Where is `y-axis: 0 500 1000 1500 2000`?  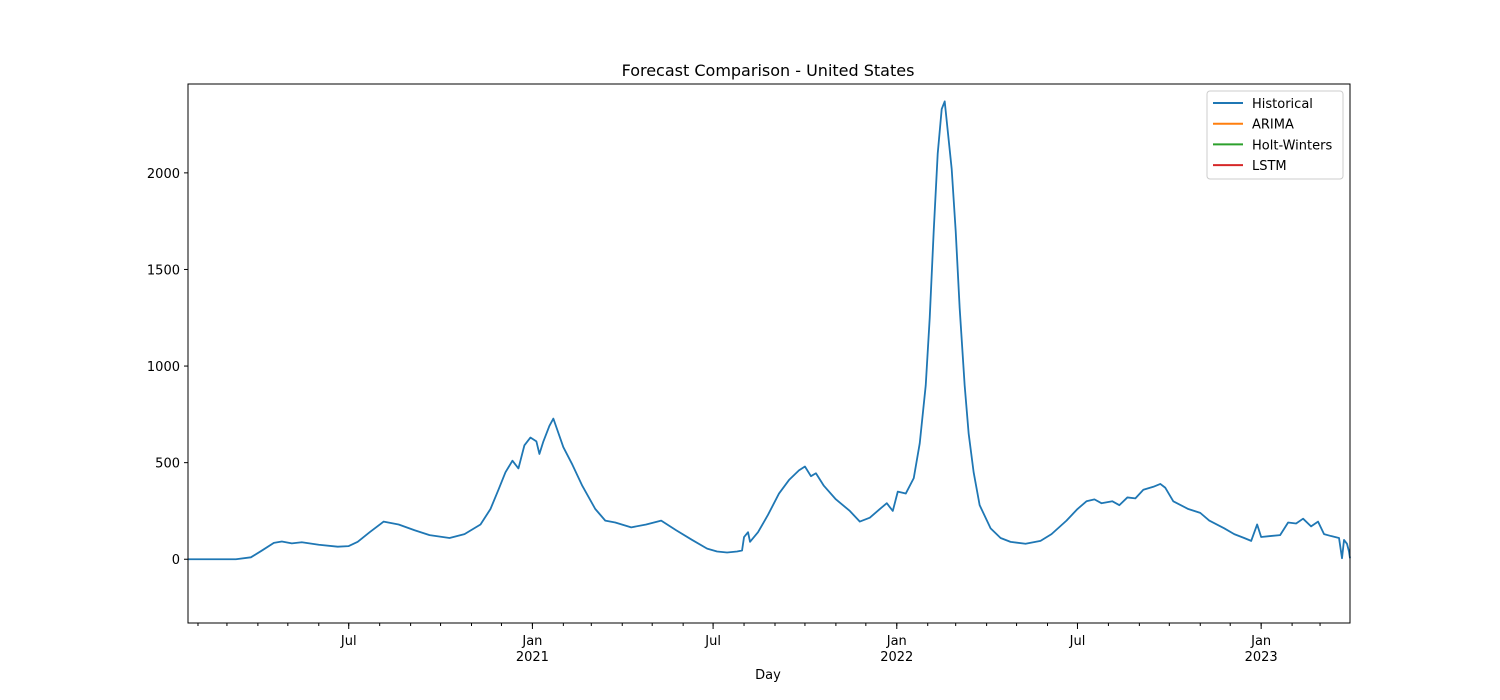
y-axis: 0 500 1000 1500 2000 is located at coordinates (167, 367).